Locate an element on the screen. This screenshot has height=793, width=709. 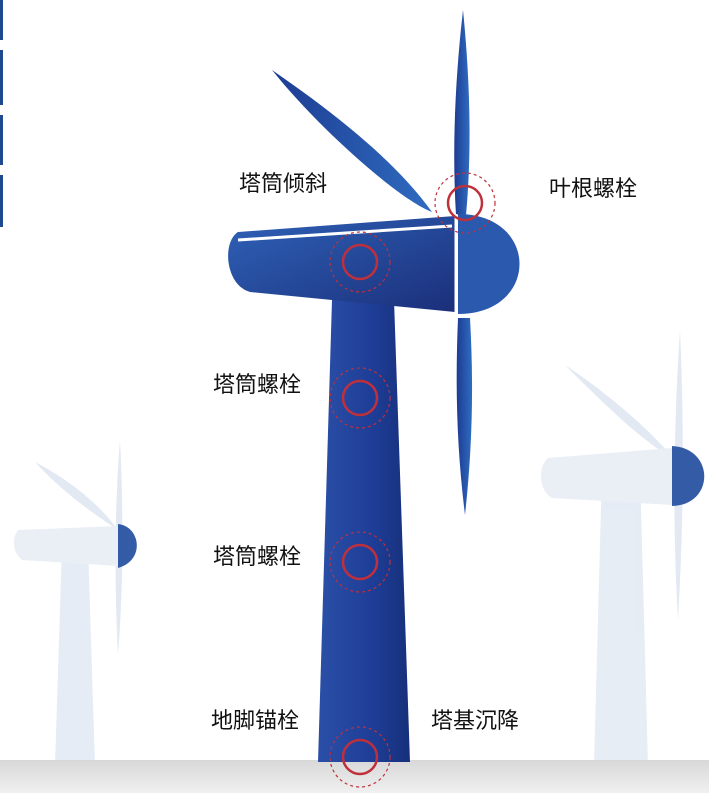
nacelle is located at coordinates (341, 264).